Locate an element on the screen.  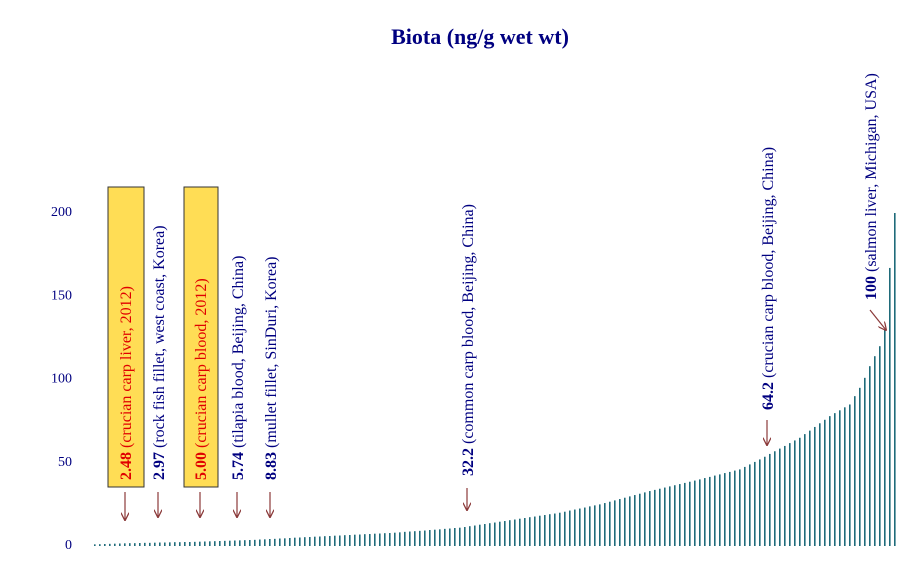
annotation-text: (rock fish fillet, west coast, Korea) is located at coordinates (159, 336).